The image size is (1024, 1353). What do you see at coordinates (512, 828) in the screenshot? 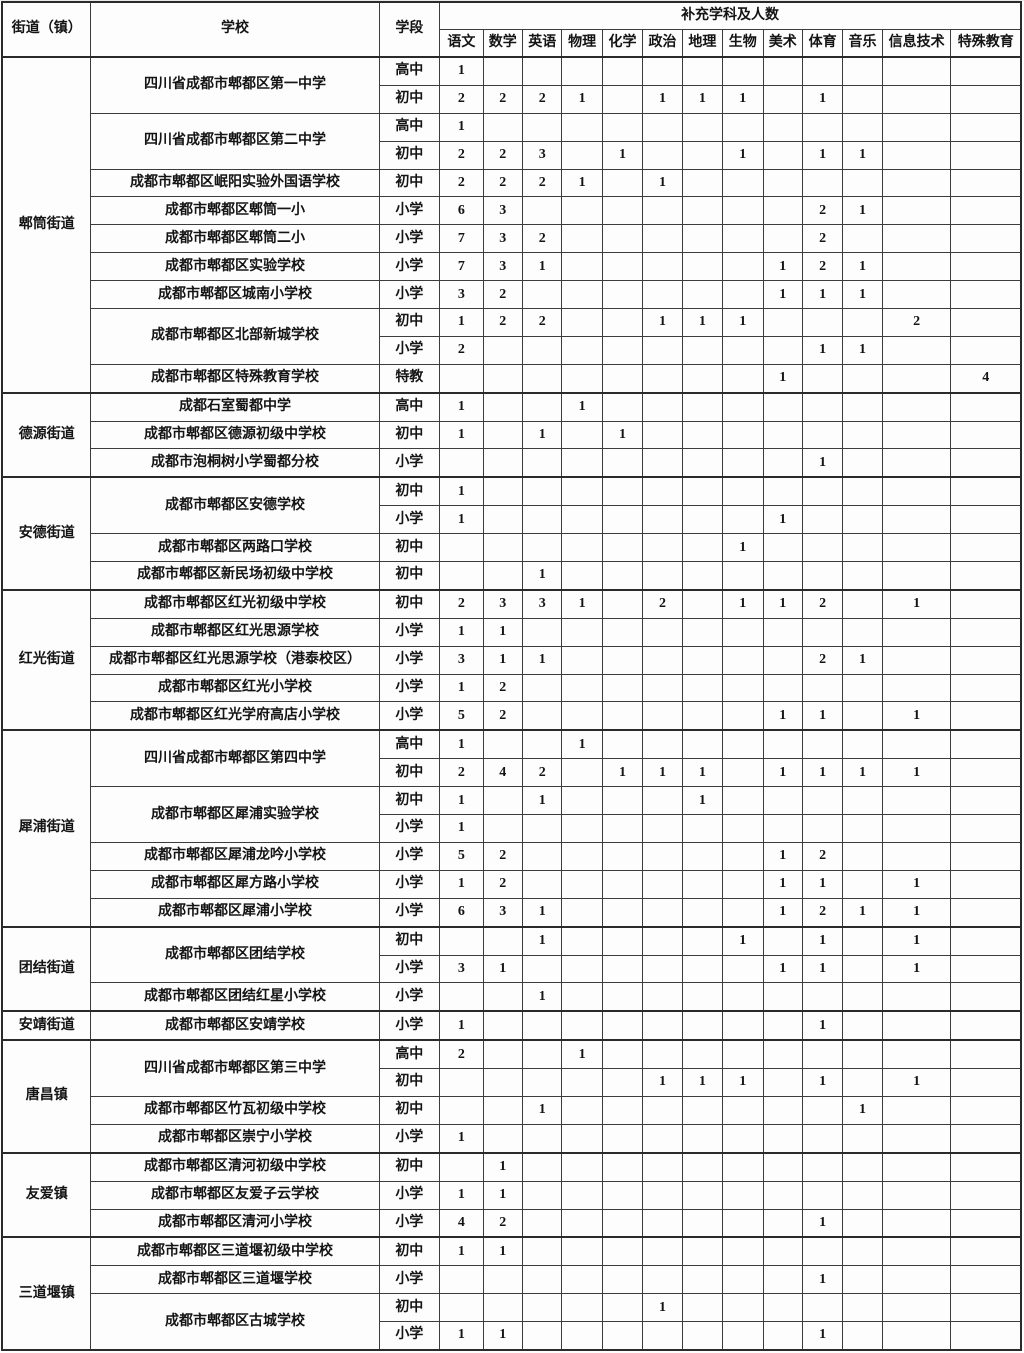
I see `table-row: 小学 1` at bounding box center [512, 828].